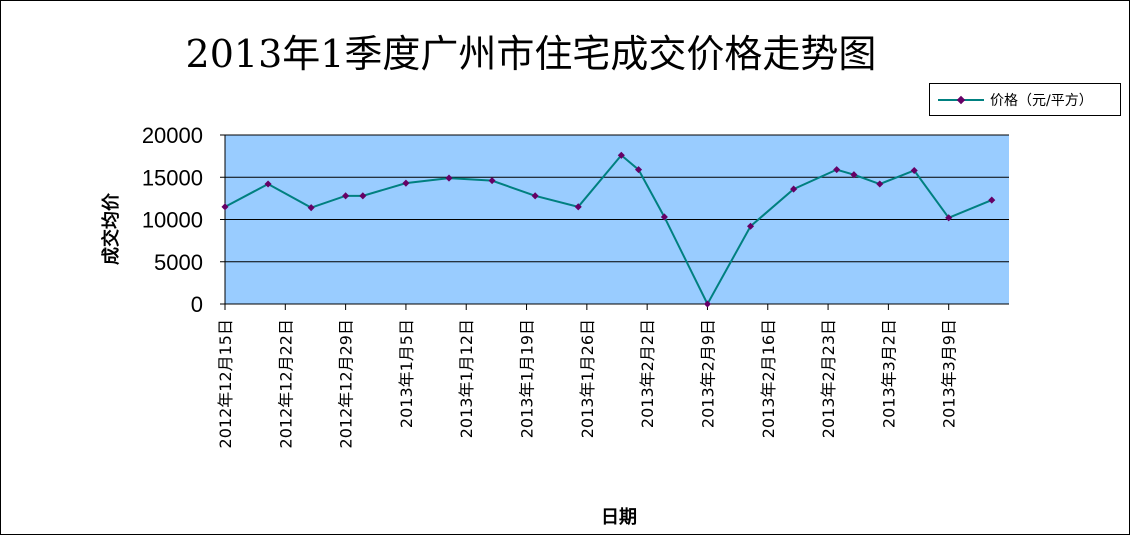 The width and height of the screenshot is (1130, 535). What do you see at coordinates (949, 373) in the screenshot?
I see `x-tick-label: 2013年3月9日` at bounding box center [949, 373].